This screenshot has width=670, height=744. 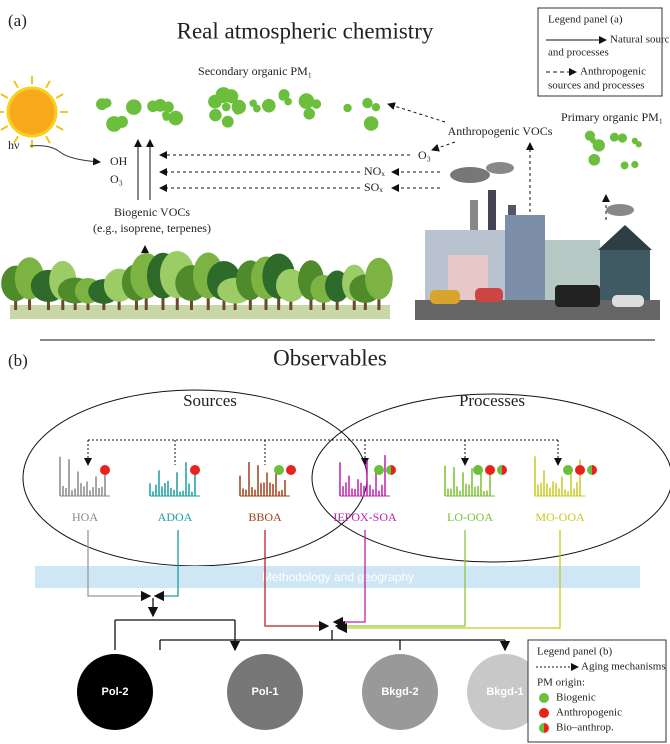 What do you see at coordinates (17, 20) in the screenshot?
I see `panel-label: (a)` at bounding box center [17, 20].